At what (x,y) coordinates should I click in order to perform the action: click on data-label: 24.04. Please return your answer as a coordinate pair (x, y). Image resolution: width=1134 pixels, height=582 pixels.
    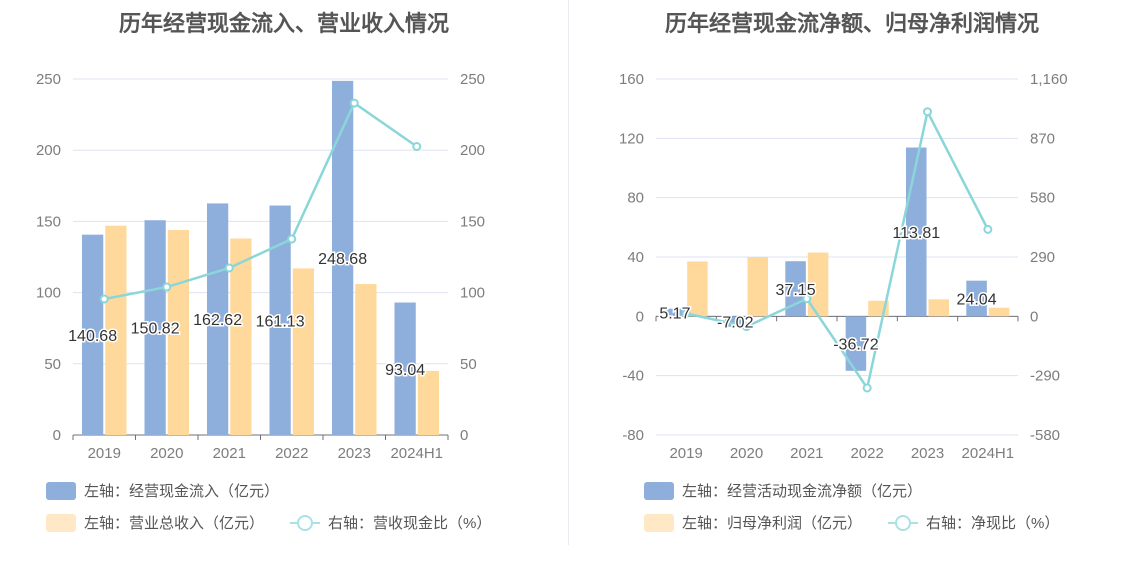
    Looking at the image, I should click on (977, 300).